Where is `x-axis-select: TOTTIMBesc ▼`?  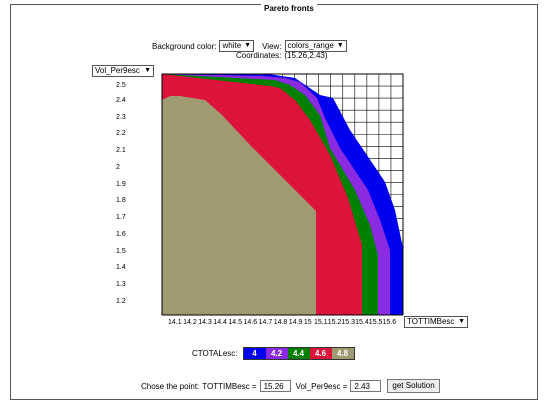
x-axis-select: TOTTIMBesc ▼ is located at coordinates (436, 322).